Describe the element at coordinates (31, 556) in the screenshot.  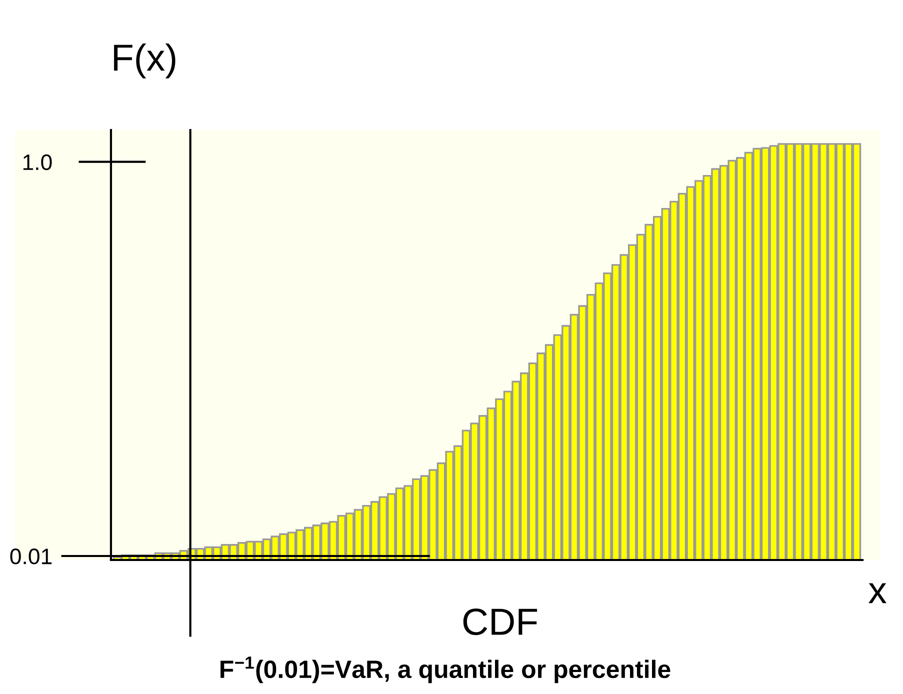
I see `y-tick-label: 0.01` at that location.